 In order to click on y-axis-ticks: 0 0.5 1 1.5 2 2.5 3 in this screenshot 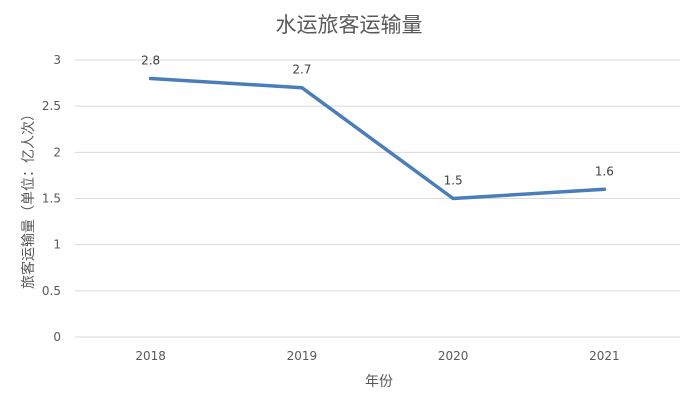, I will do `click(51, 198)`.